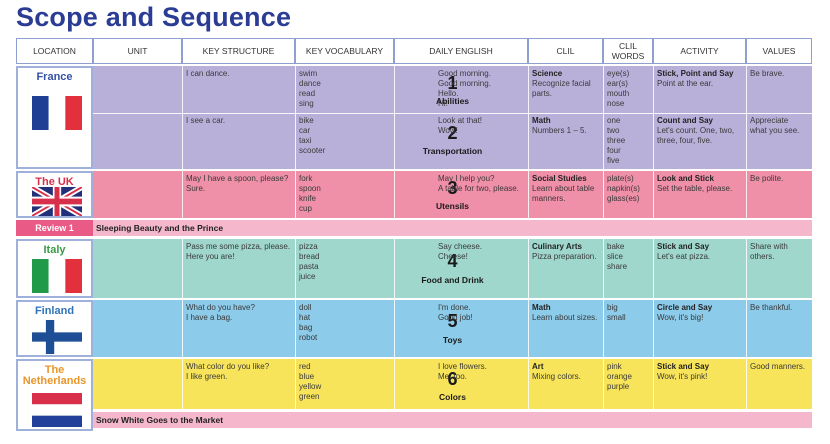  I want to click on key-structure: May I have a spoon, please? Sure., so click(237, 183).